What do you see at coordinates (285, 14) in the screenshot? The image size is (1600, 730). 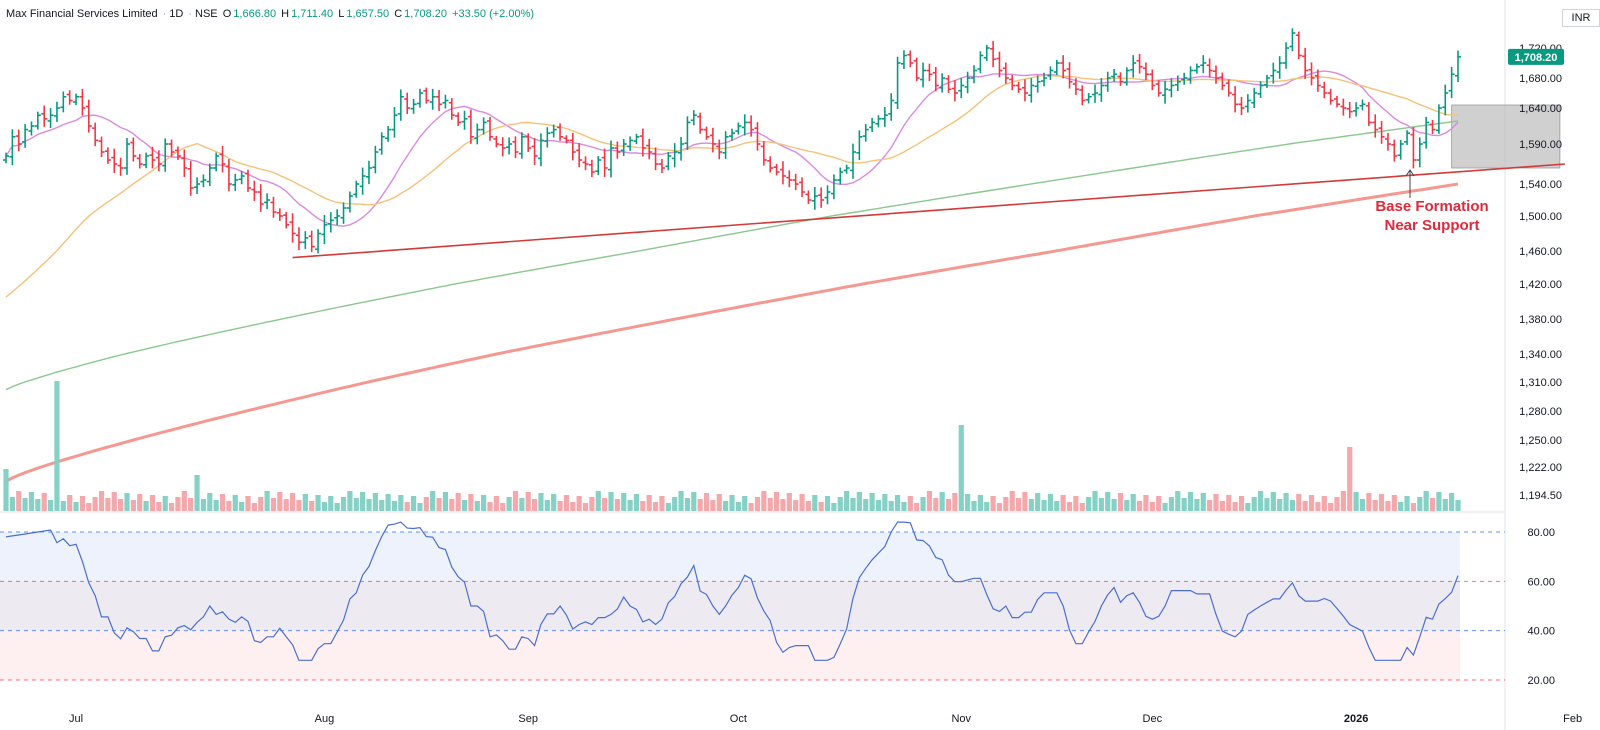 I see `high-label: H` at bounding box center [285, 14].